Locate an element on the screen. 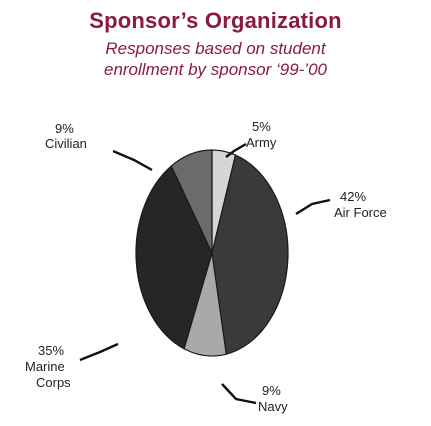 The image size is (431, 426). chart-subtitle-line-1: Responses based on student is located at coordinates (215, 48).